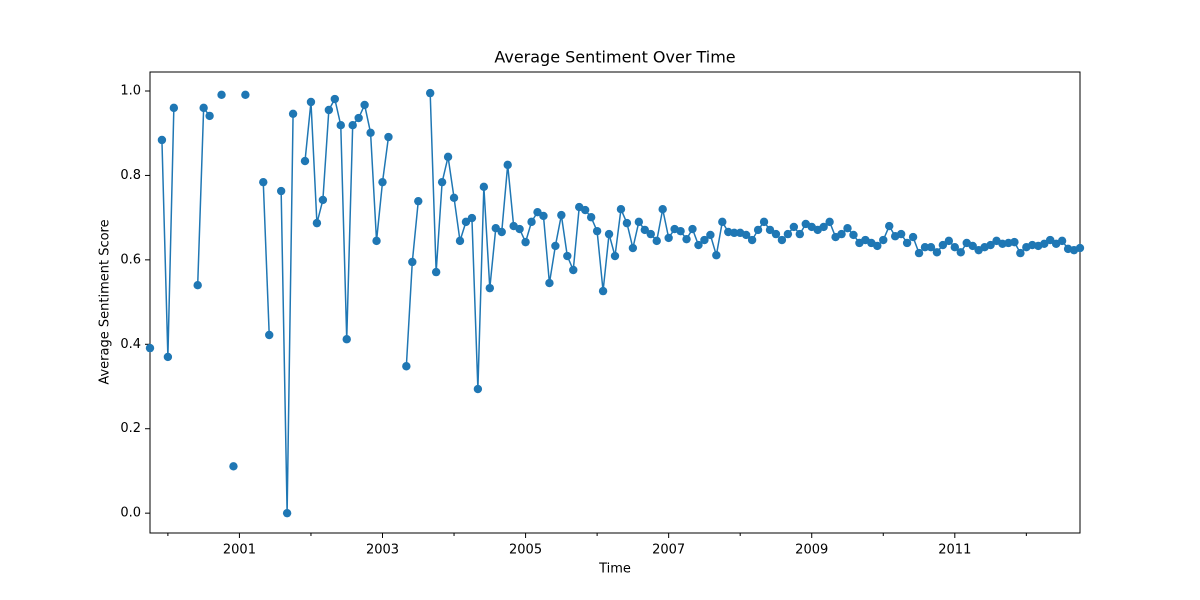 The image size is (1200, 600). I want to click on y-tick-label: 1.0, so click(130, 90).